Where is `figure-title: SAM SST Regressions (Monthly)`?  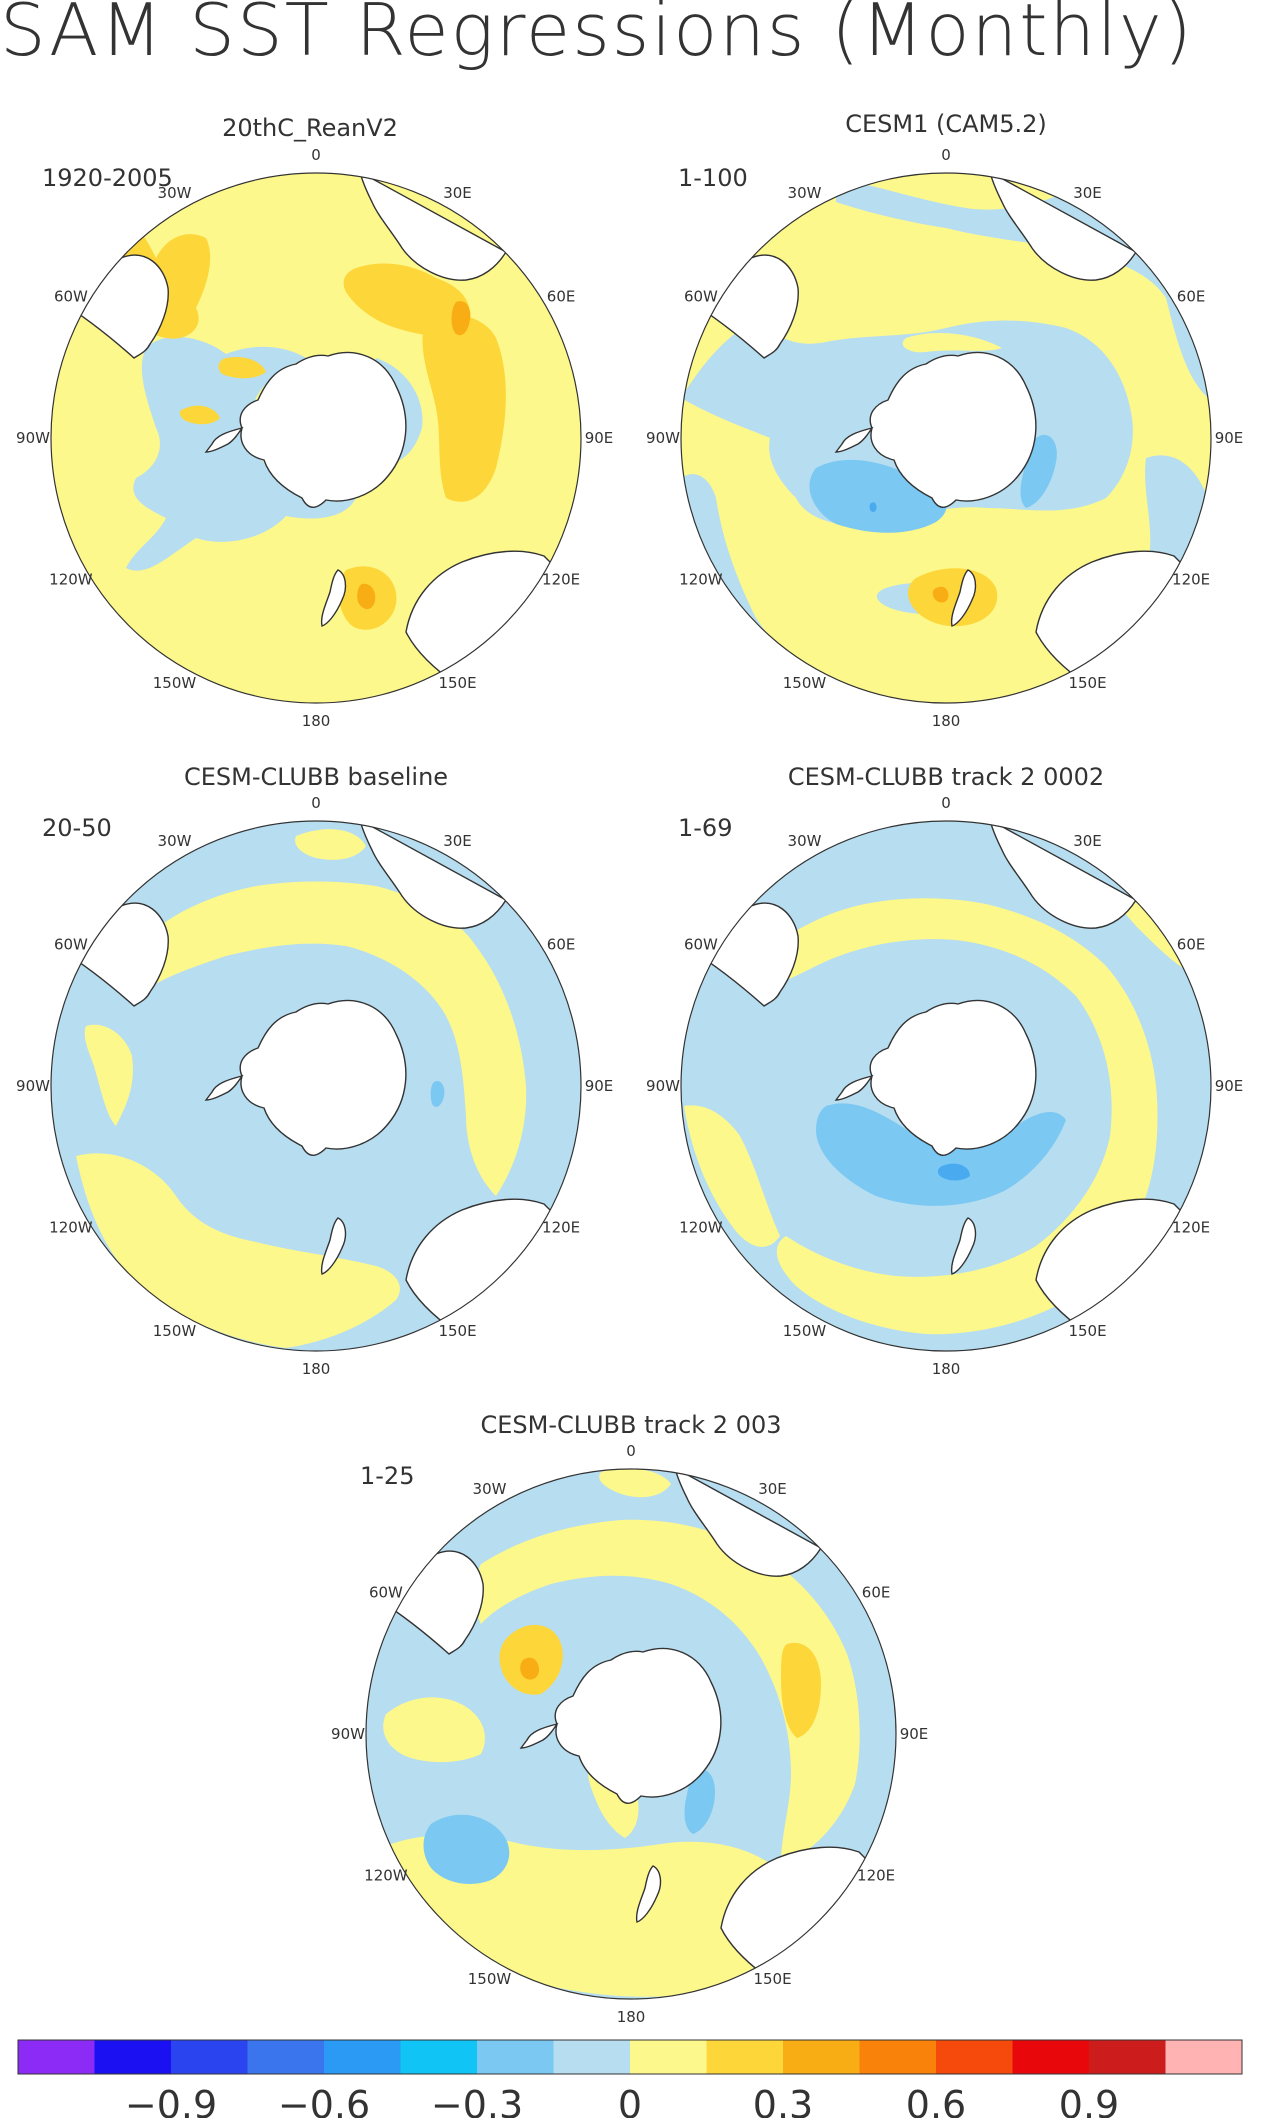
figure-title: SAM SST Regressions (Monthly) is located at coordinates (597, 36).